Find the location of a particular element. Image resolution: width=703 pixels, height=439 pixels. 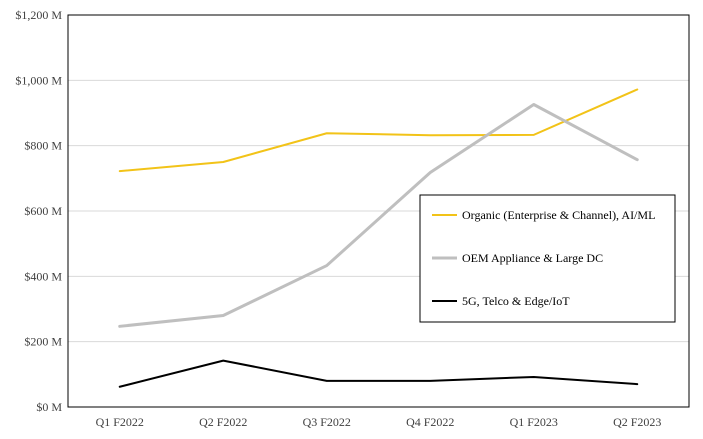

legend-box is located at coordinates (547, 258).